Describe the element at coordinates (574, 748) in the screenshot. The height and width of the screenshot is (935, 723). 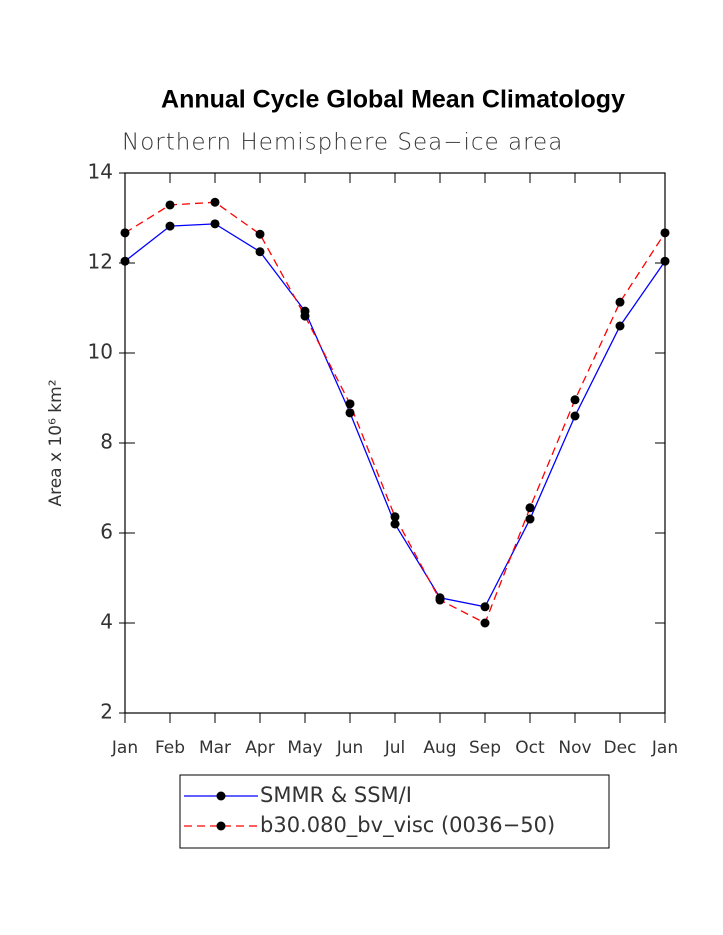
I see `x-tick-label: Nov` at that location.